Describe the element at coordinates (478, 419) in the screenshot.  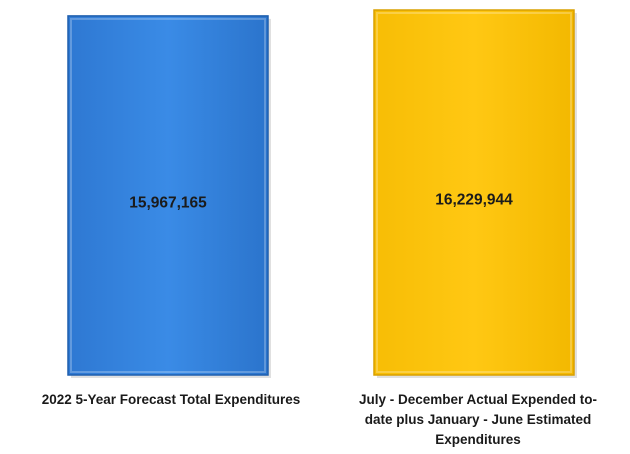
I see `category-label: date plus January - June Estimated` at that location.